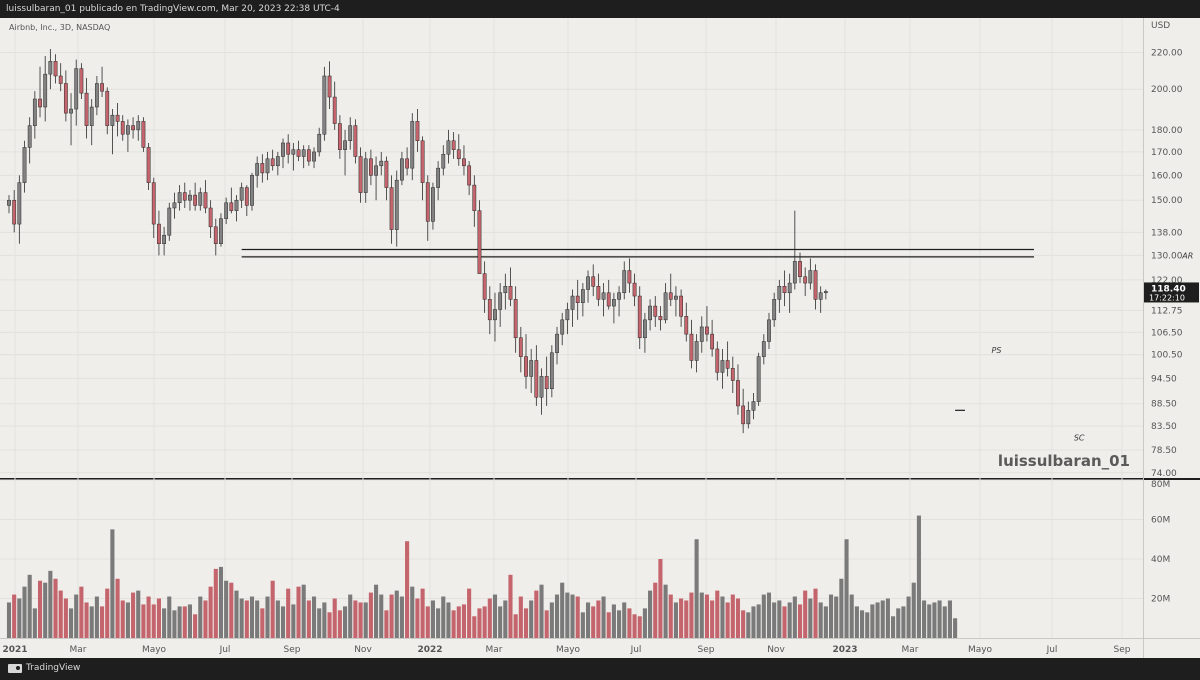  I want to click on price-axis, so click(1171, 328).